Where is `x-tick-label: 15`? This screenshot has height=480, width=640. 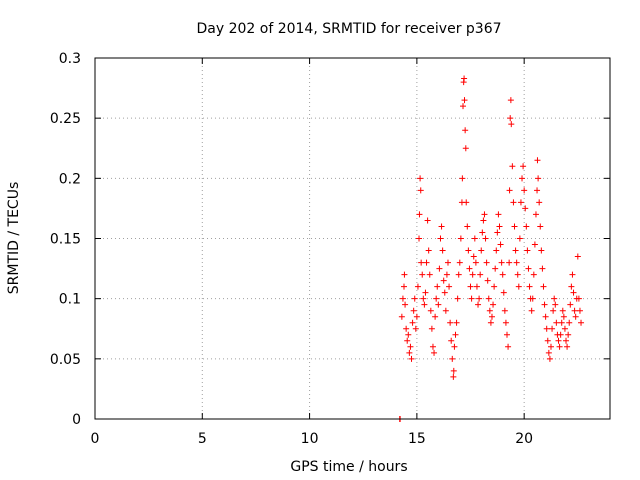
x-tick-label: 15 is located at coordinates (417, 439).